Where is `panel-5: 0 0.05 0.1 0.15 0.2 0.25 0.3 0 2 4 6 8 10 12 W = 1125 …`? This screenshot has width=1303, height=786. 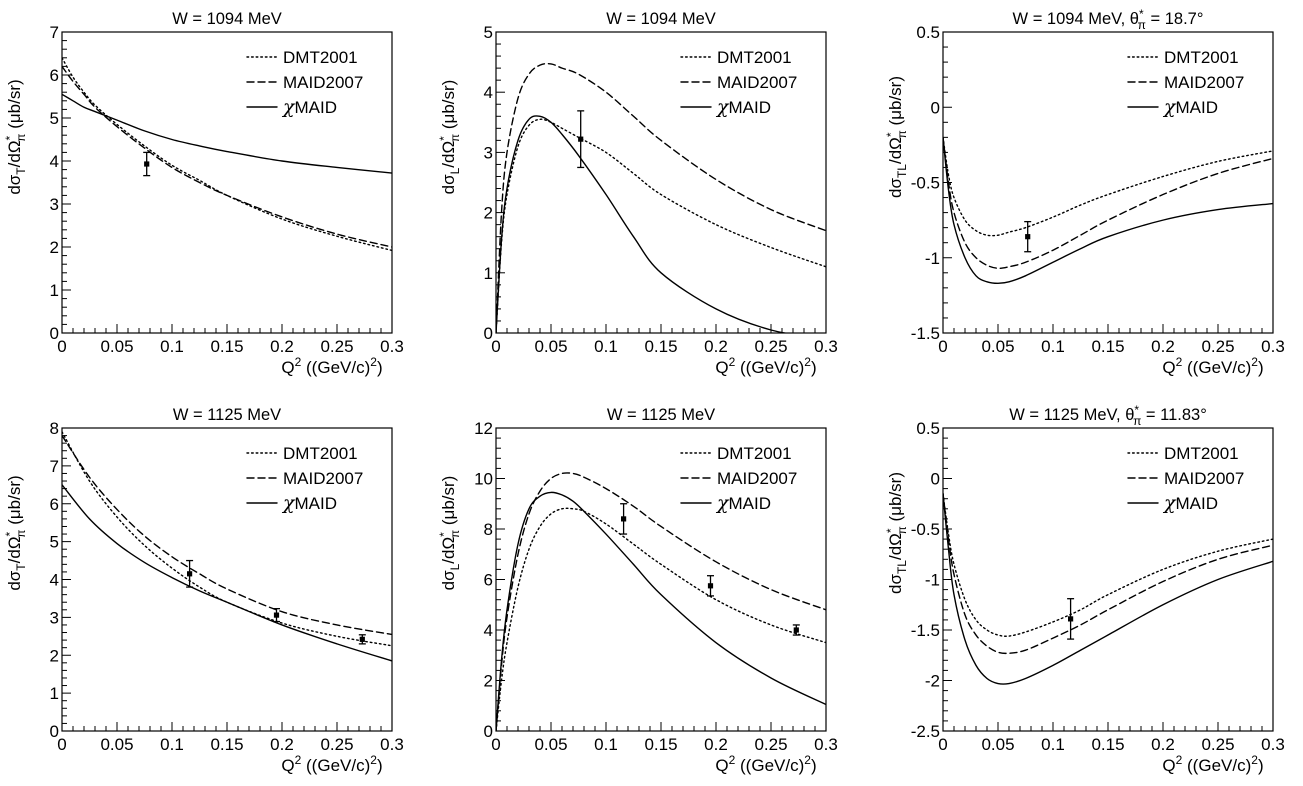
panel-5: 0 0.05 0.1 0.15 0.2 0.25 0.3 0 2 4 6 8 10 12 W = 1125 … is located at coordinates (637, 590).